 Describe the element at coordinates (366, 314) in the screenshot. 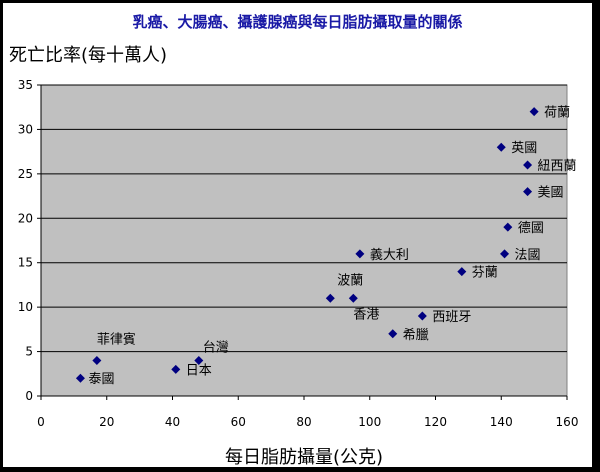

I see `data-label: 香港` at that location.